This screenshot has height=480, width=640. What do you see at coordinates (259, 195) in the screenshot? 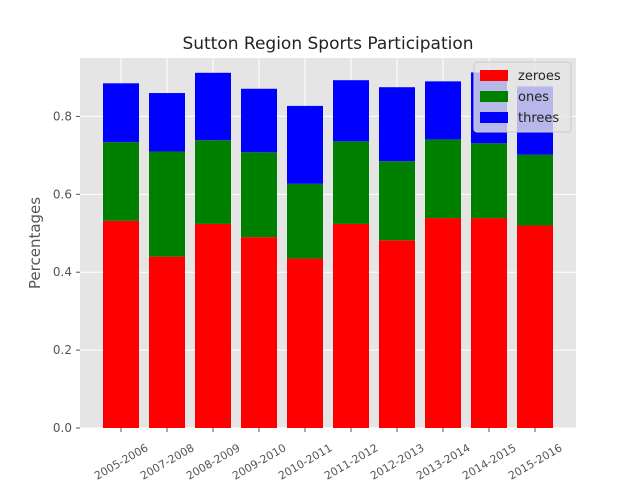
I see `bar-ones-2009-2010` at bounding box center [259, 195].